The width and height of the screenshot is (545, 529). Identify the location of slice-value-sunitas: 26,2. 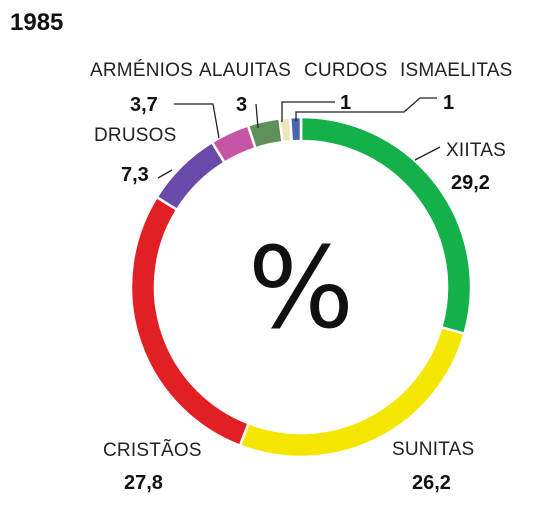
(431, 483).